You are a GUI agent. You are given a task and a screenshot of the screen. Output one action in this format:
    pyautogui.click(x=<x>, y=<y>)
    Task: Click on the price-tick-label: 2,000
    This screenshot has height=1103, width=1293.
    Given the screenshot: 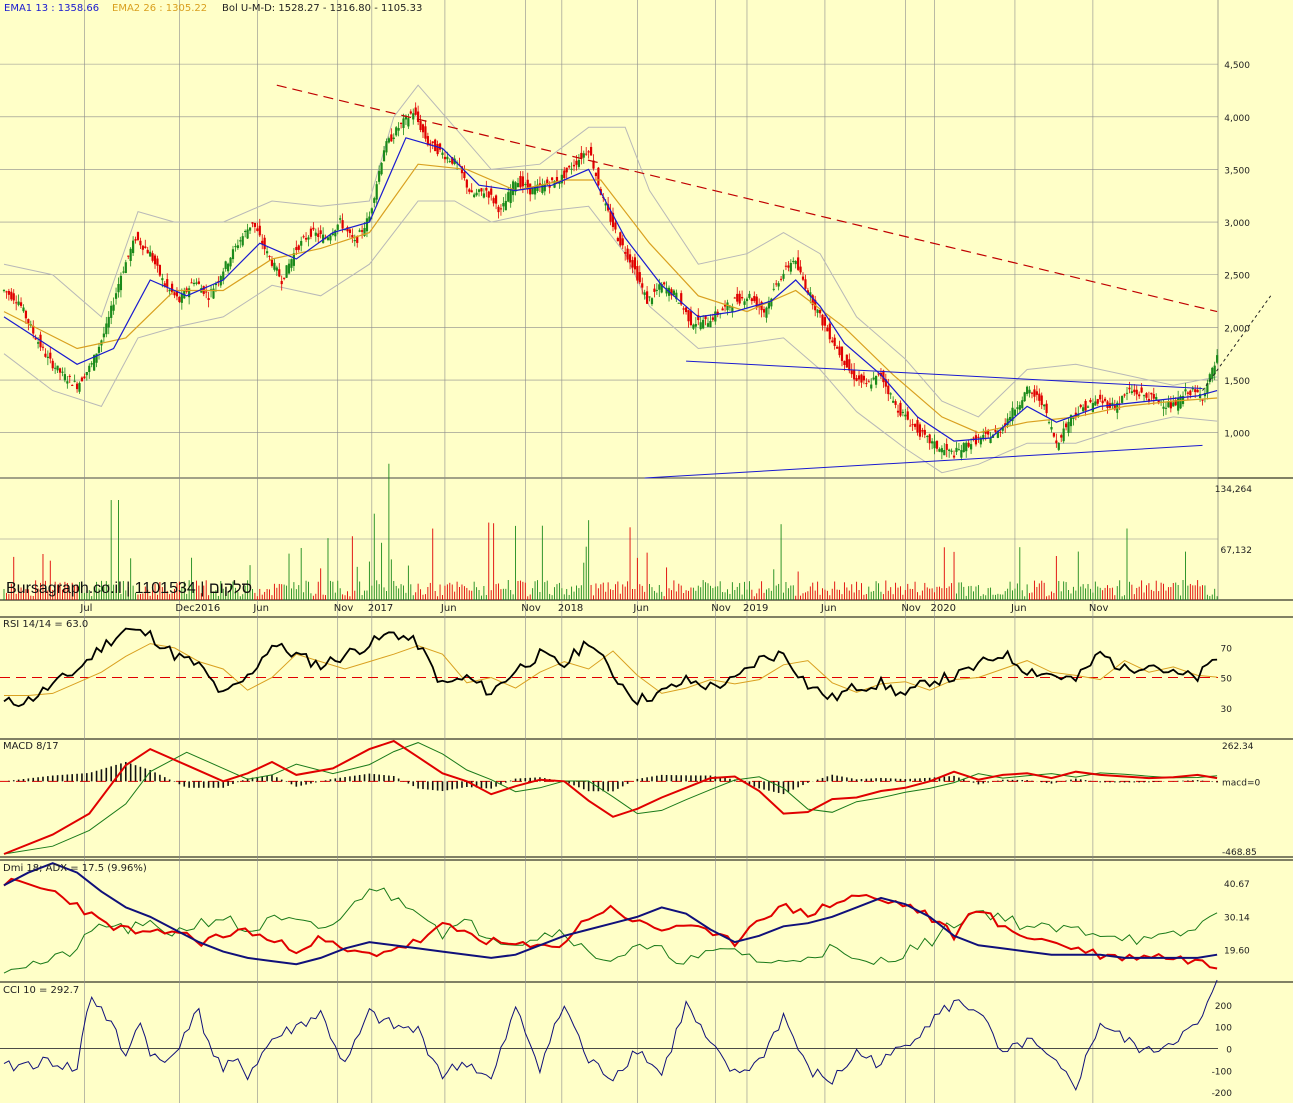 What is the action you would take?
    pyautogui.click(x=1237, y=329)
    